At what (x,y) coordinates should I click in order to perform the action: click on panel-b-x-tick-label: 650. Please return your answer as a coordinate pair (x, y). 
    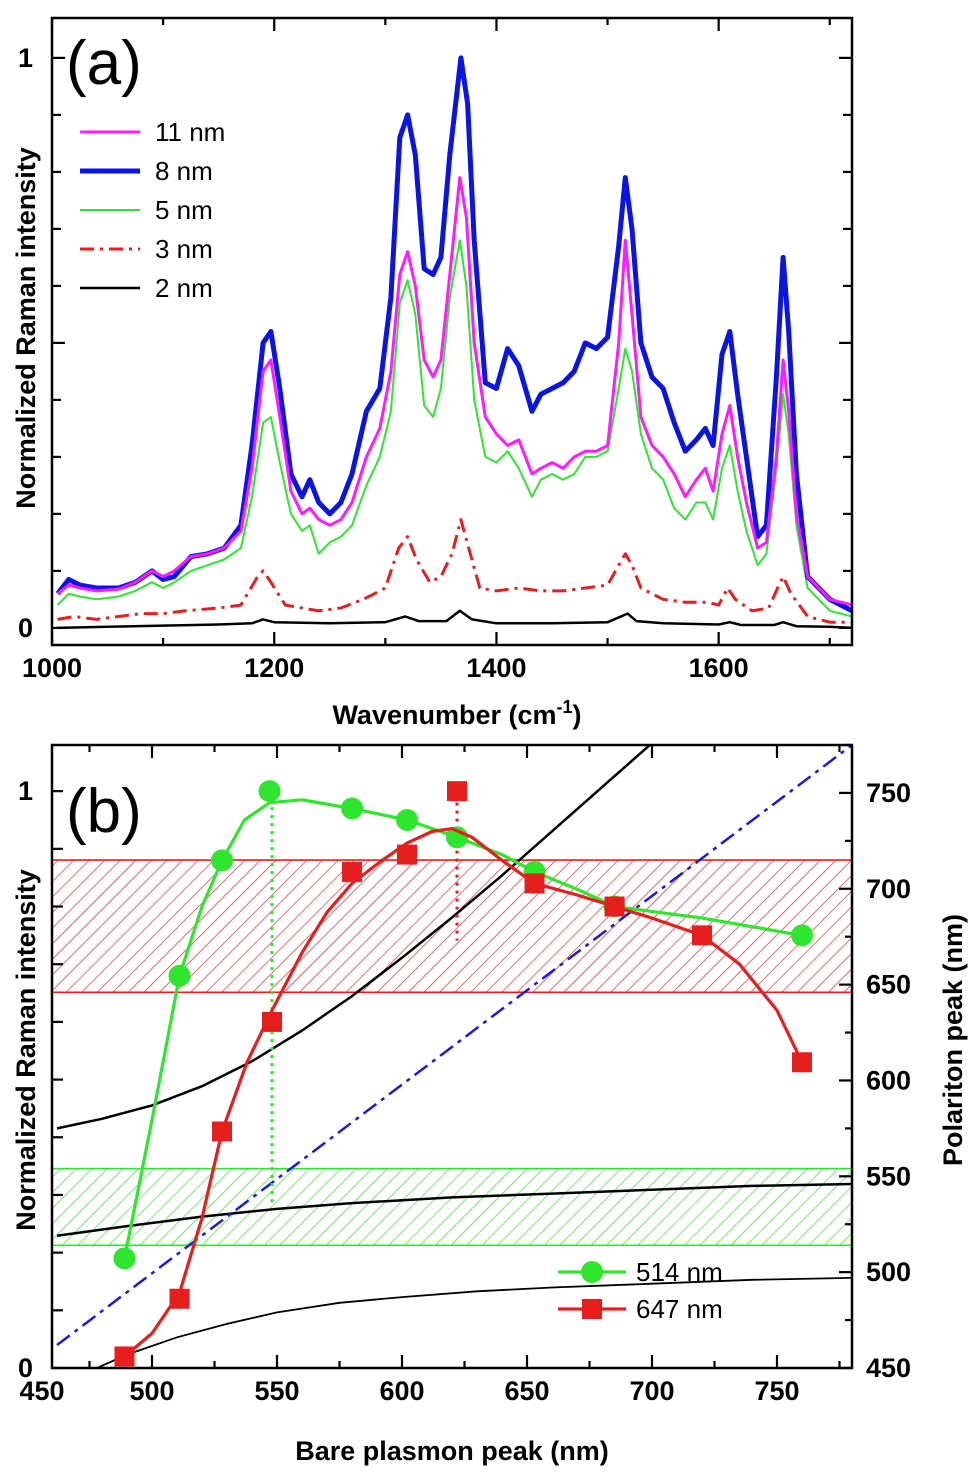
    Looking at the image, I should click on (526, 1391).